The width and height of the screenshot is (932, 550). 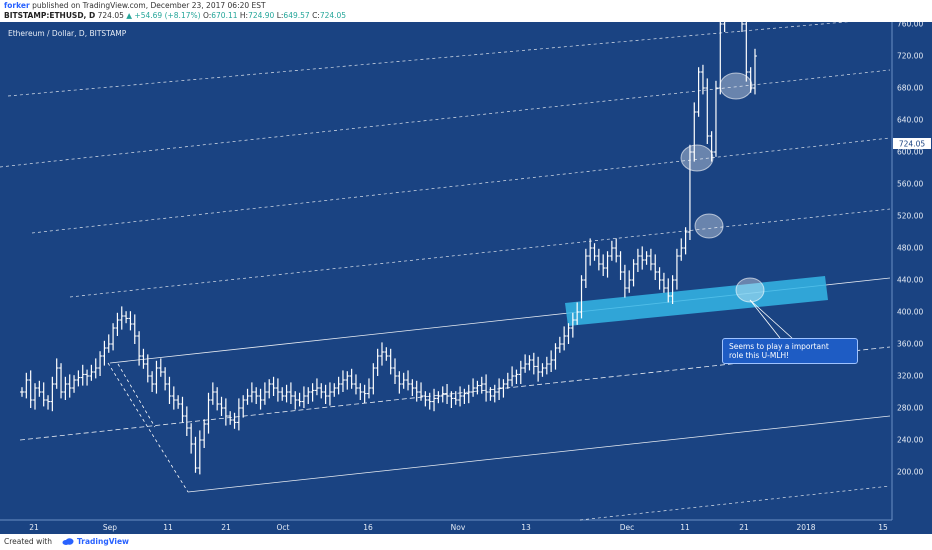 I want to click on annotation-line-1: Seems to play a important, so click(x=779, y=346).